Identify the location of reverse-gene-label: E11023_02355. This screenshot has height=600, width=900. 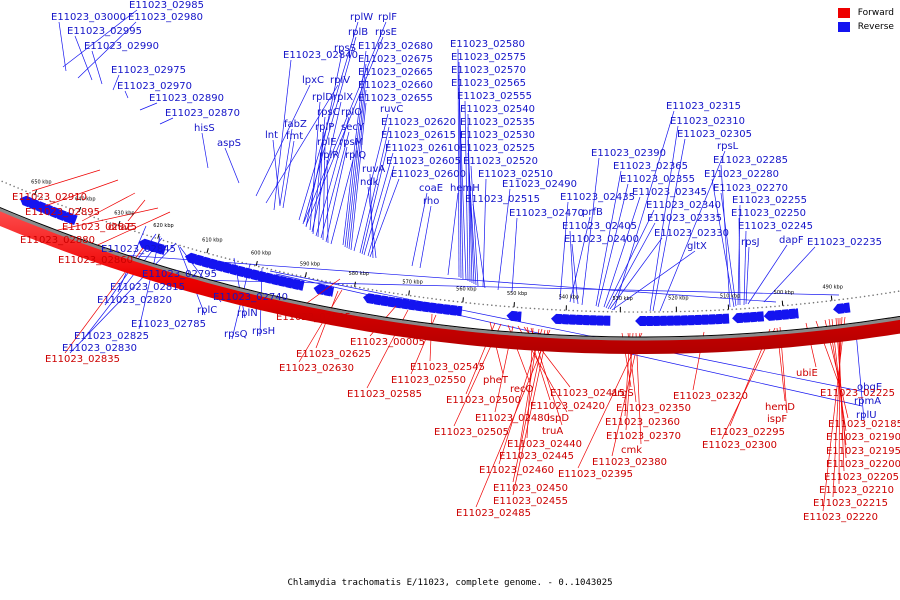
(657, 179).